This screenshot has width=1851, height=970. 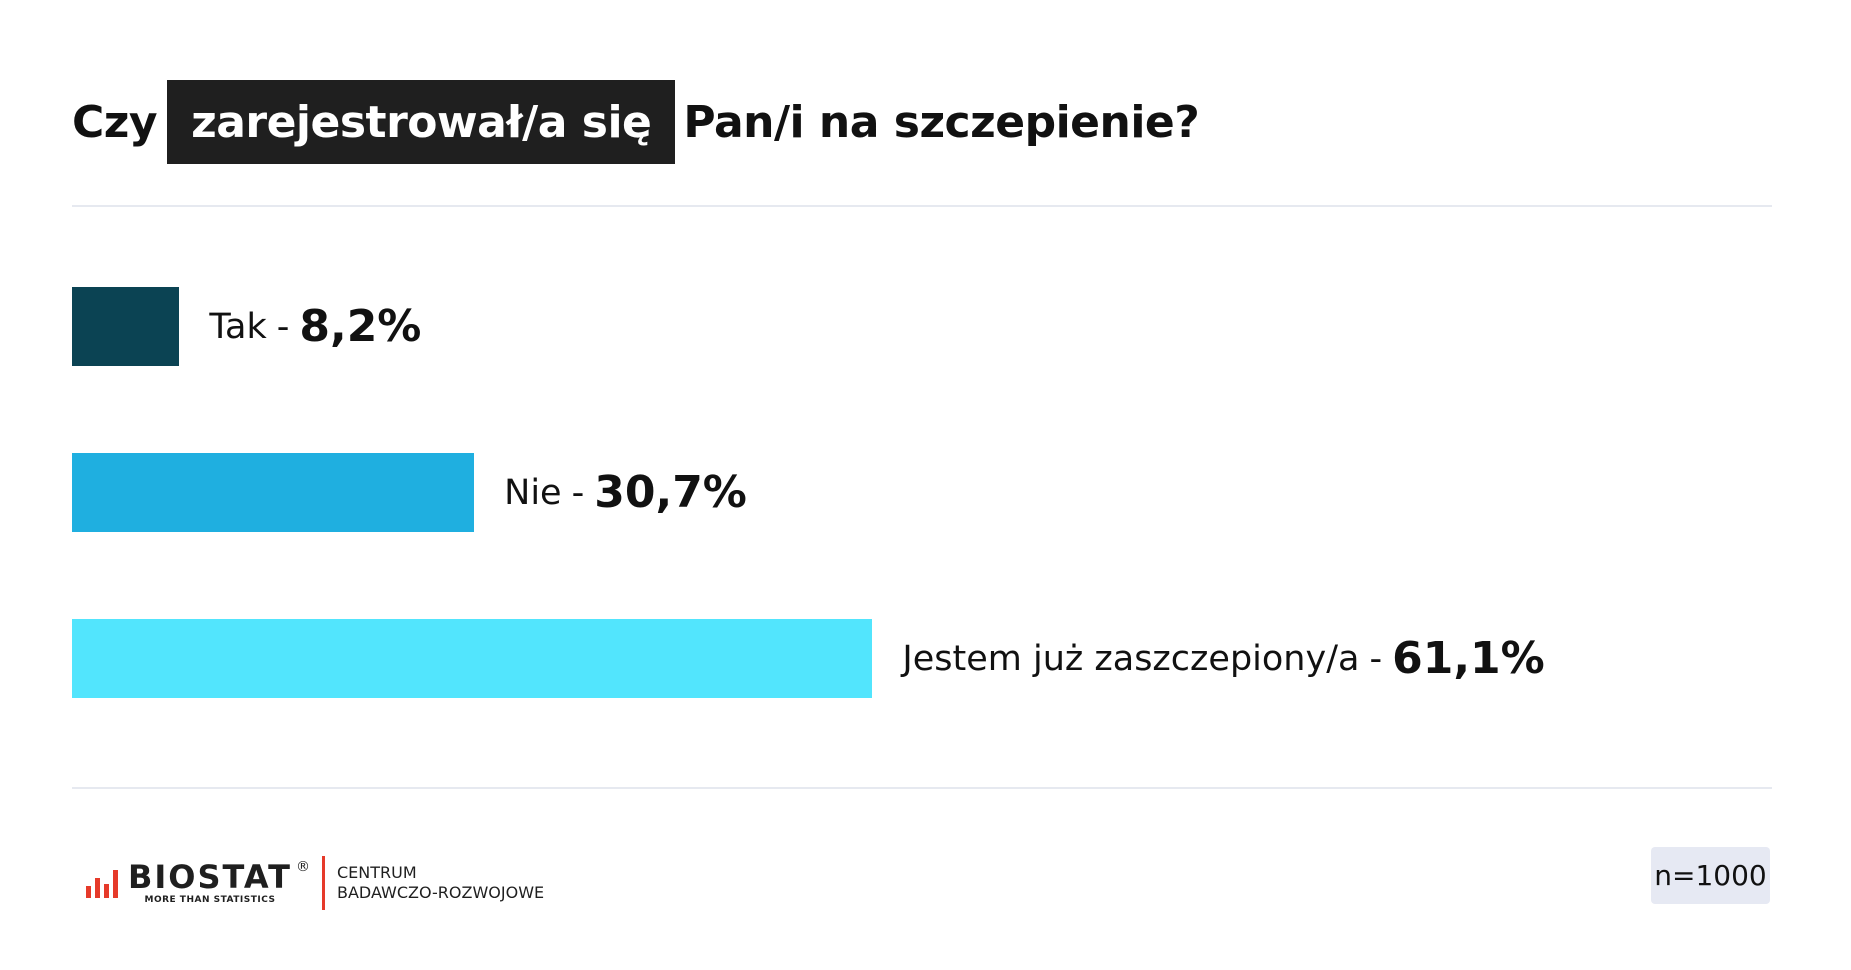 What do you see at coordinates (360, 326) in the screenshot?
I see `data-label: 8,2%` at bounding box center [360, 326].